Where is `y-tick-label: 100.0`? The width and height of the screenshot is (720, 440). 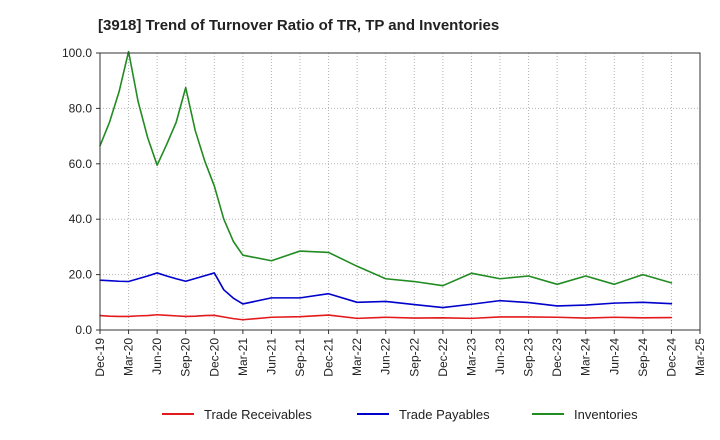 y-tick-label: 100.0 is located at coordinates (77, 53).